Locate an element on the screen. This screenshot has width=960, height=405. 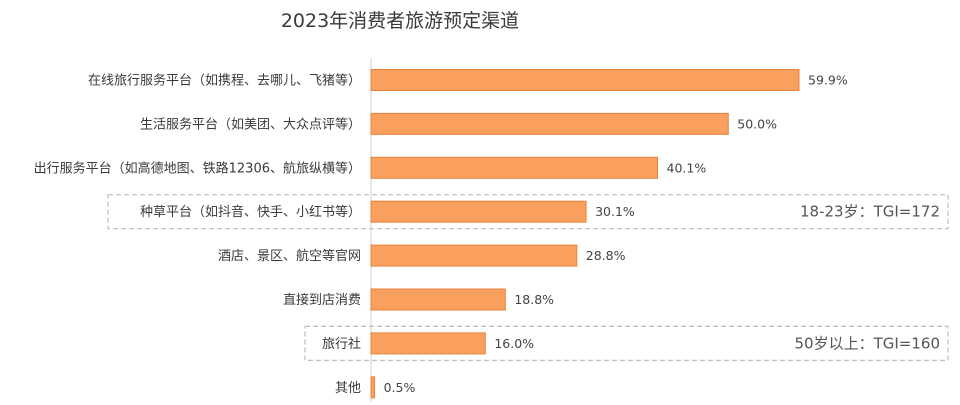
category-label: 出行服务平台（如高德地图、铁路12306、航旅纵横等） is located at coordinates (197, 168).